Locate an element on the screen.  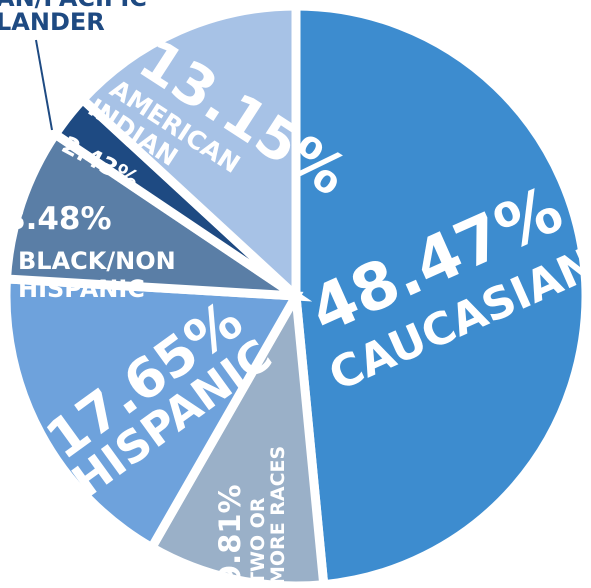
percent-label-black-non-hispanic: 8.48% is located at coordinates (58, 219).